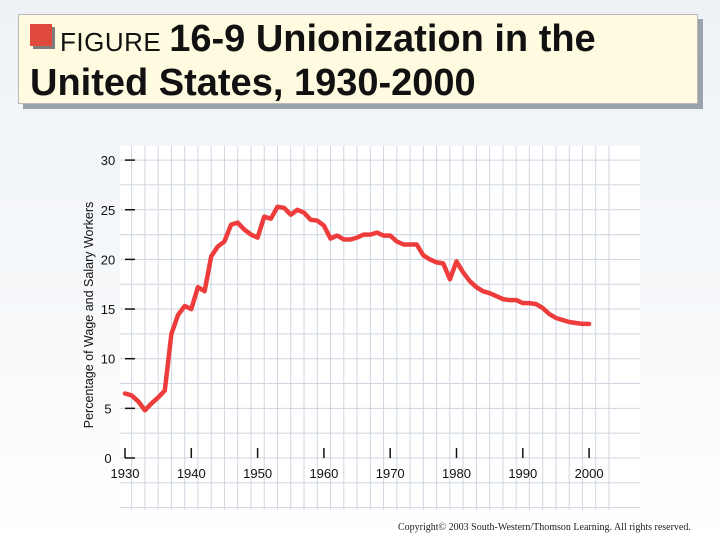  Describe the element at coordinates (108, 259) in the screenshot. I see `y-tick-label-20: 20` at that location.